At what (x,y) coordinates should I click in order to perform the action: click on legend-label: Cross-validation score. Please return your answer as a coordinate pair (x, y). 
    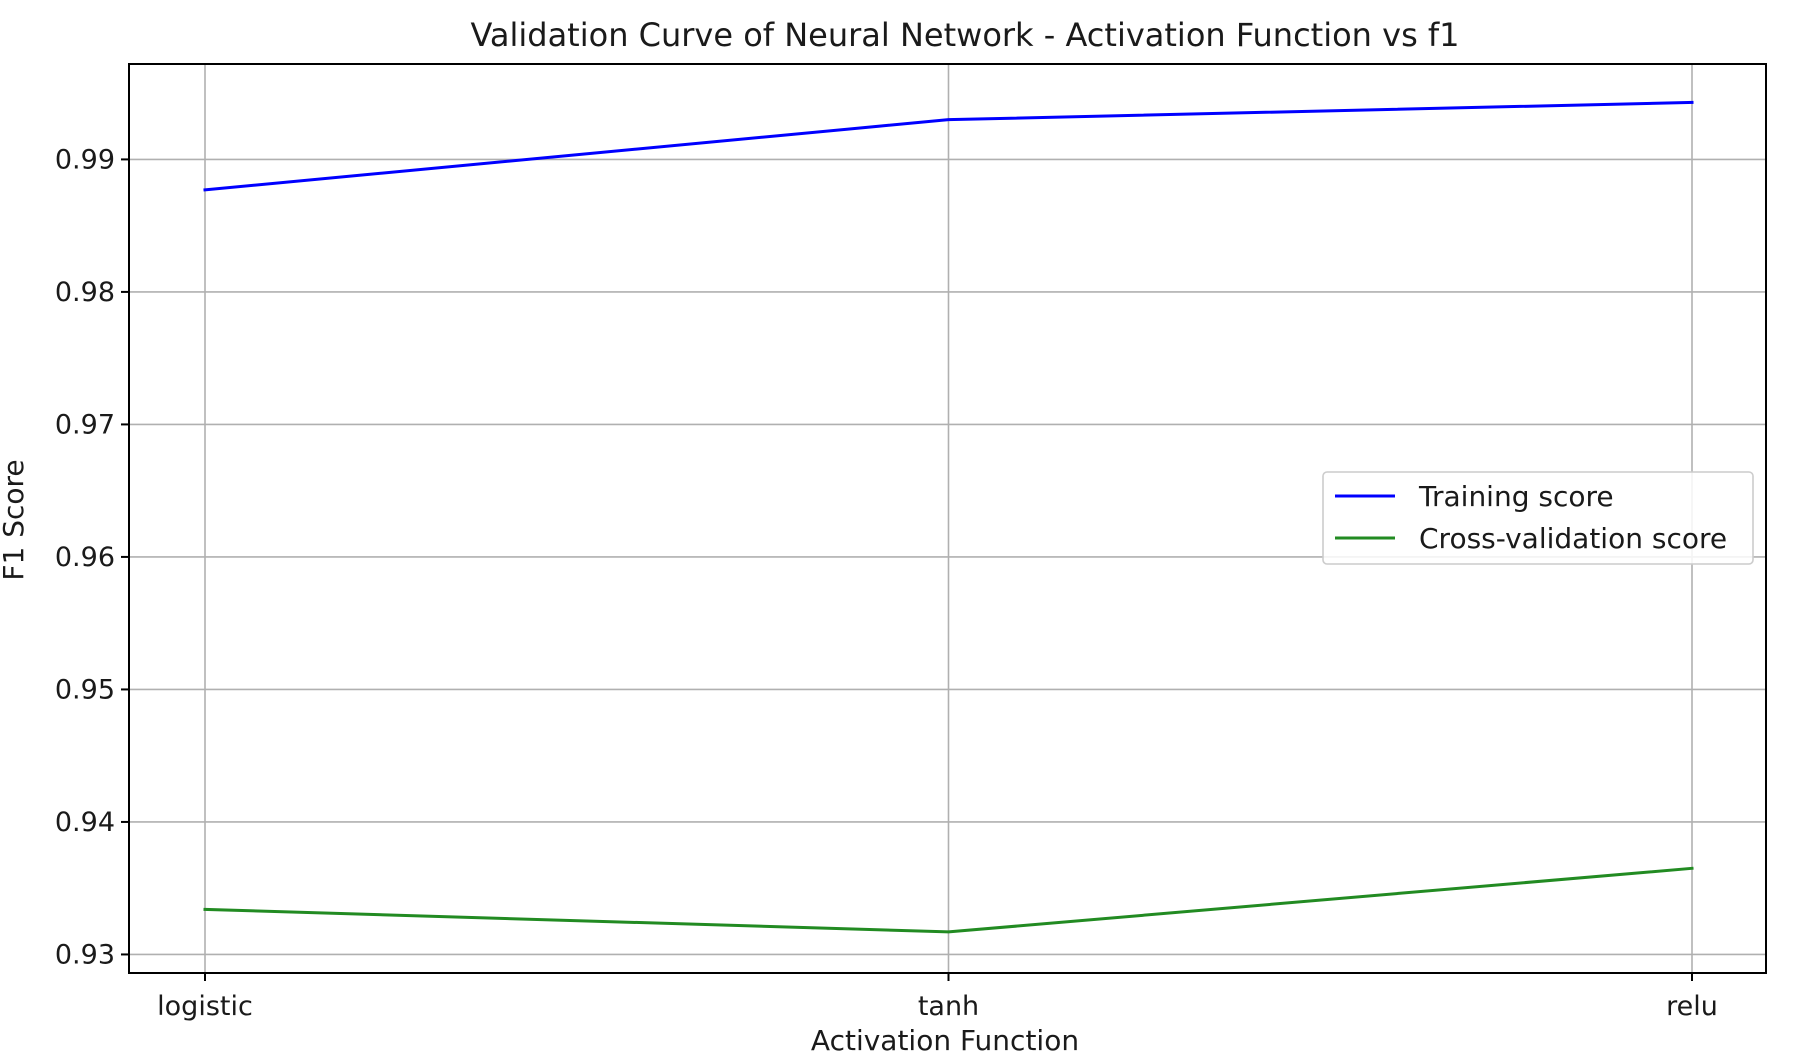
    Looking at the image, I should click on (1573, 538).